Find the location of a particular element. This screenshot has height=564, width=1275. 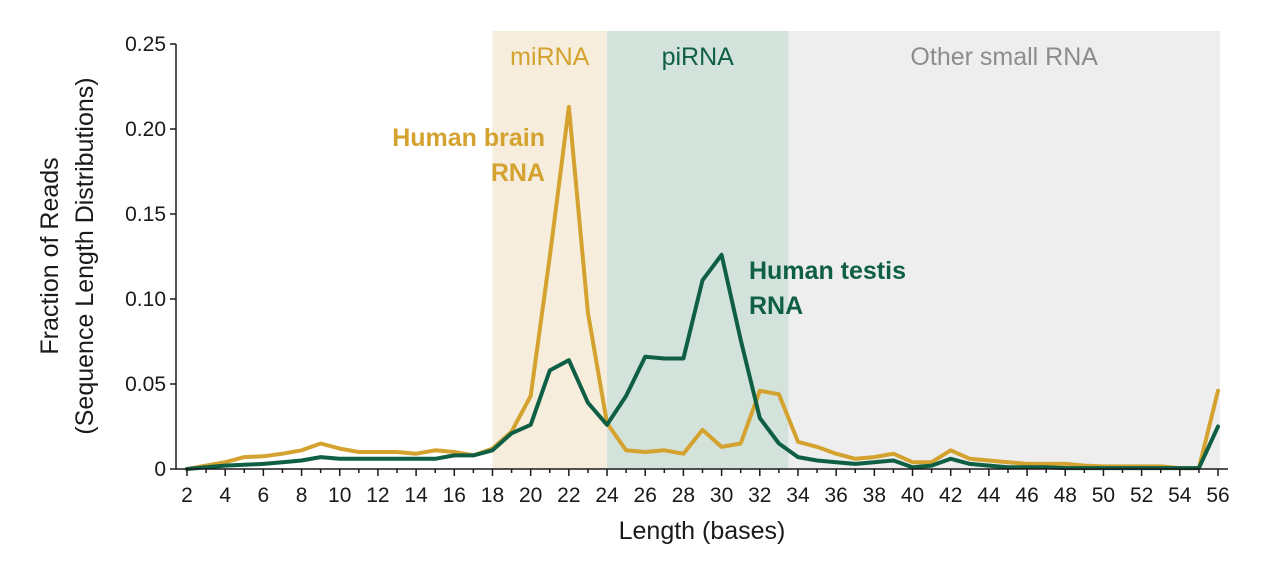

y-tick-label: 0.10 is located at coordinates (145, 299).